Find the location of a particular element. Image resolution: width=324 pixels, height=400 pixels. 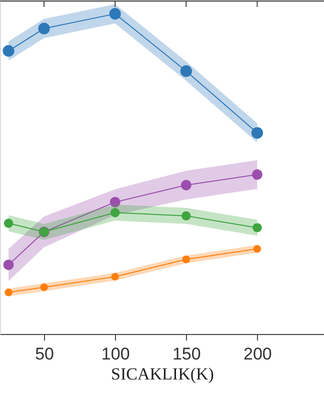

x-tick-label: 50 is located at coordinates (44, 354).